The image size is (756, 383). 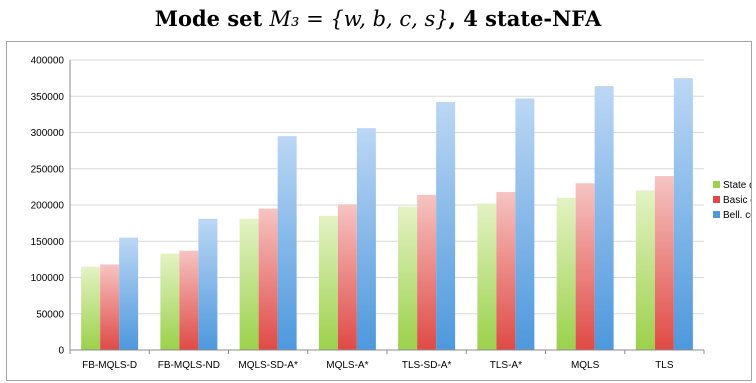 I want to click on y-tick-label: 300000, so click(x=48, y=133).